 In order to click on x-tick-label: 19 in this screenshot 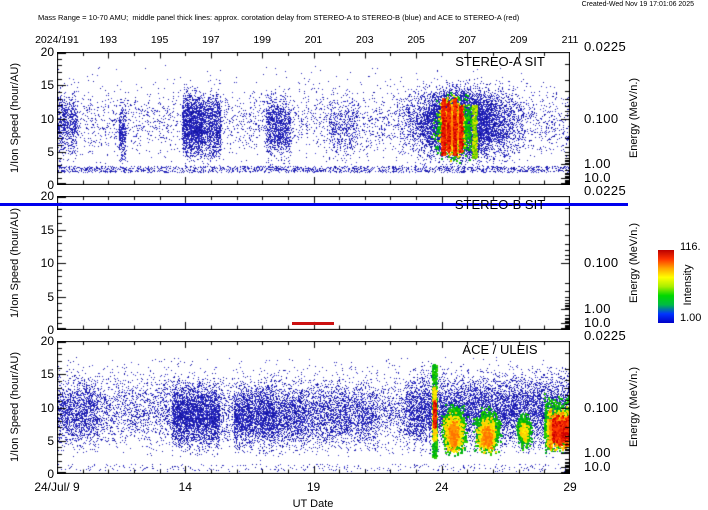, I will do `click(313, 487)`.